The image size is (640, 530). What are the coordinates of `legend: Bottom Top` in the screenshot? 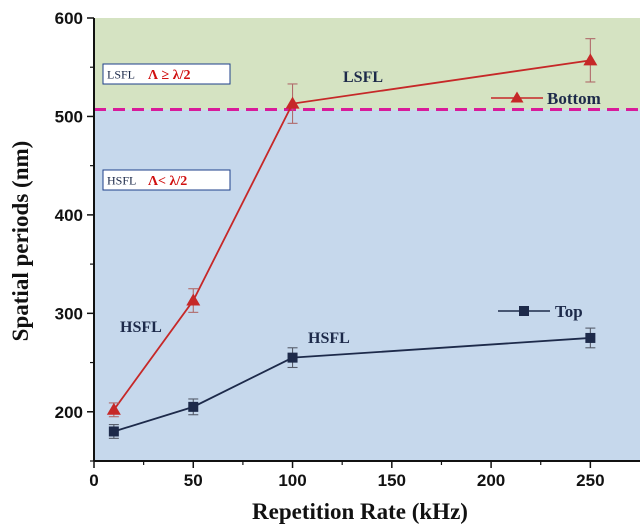 It's located at (546, 205).